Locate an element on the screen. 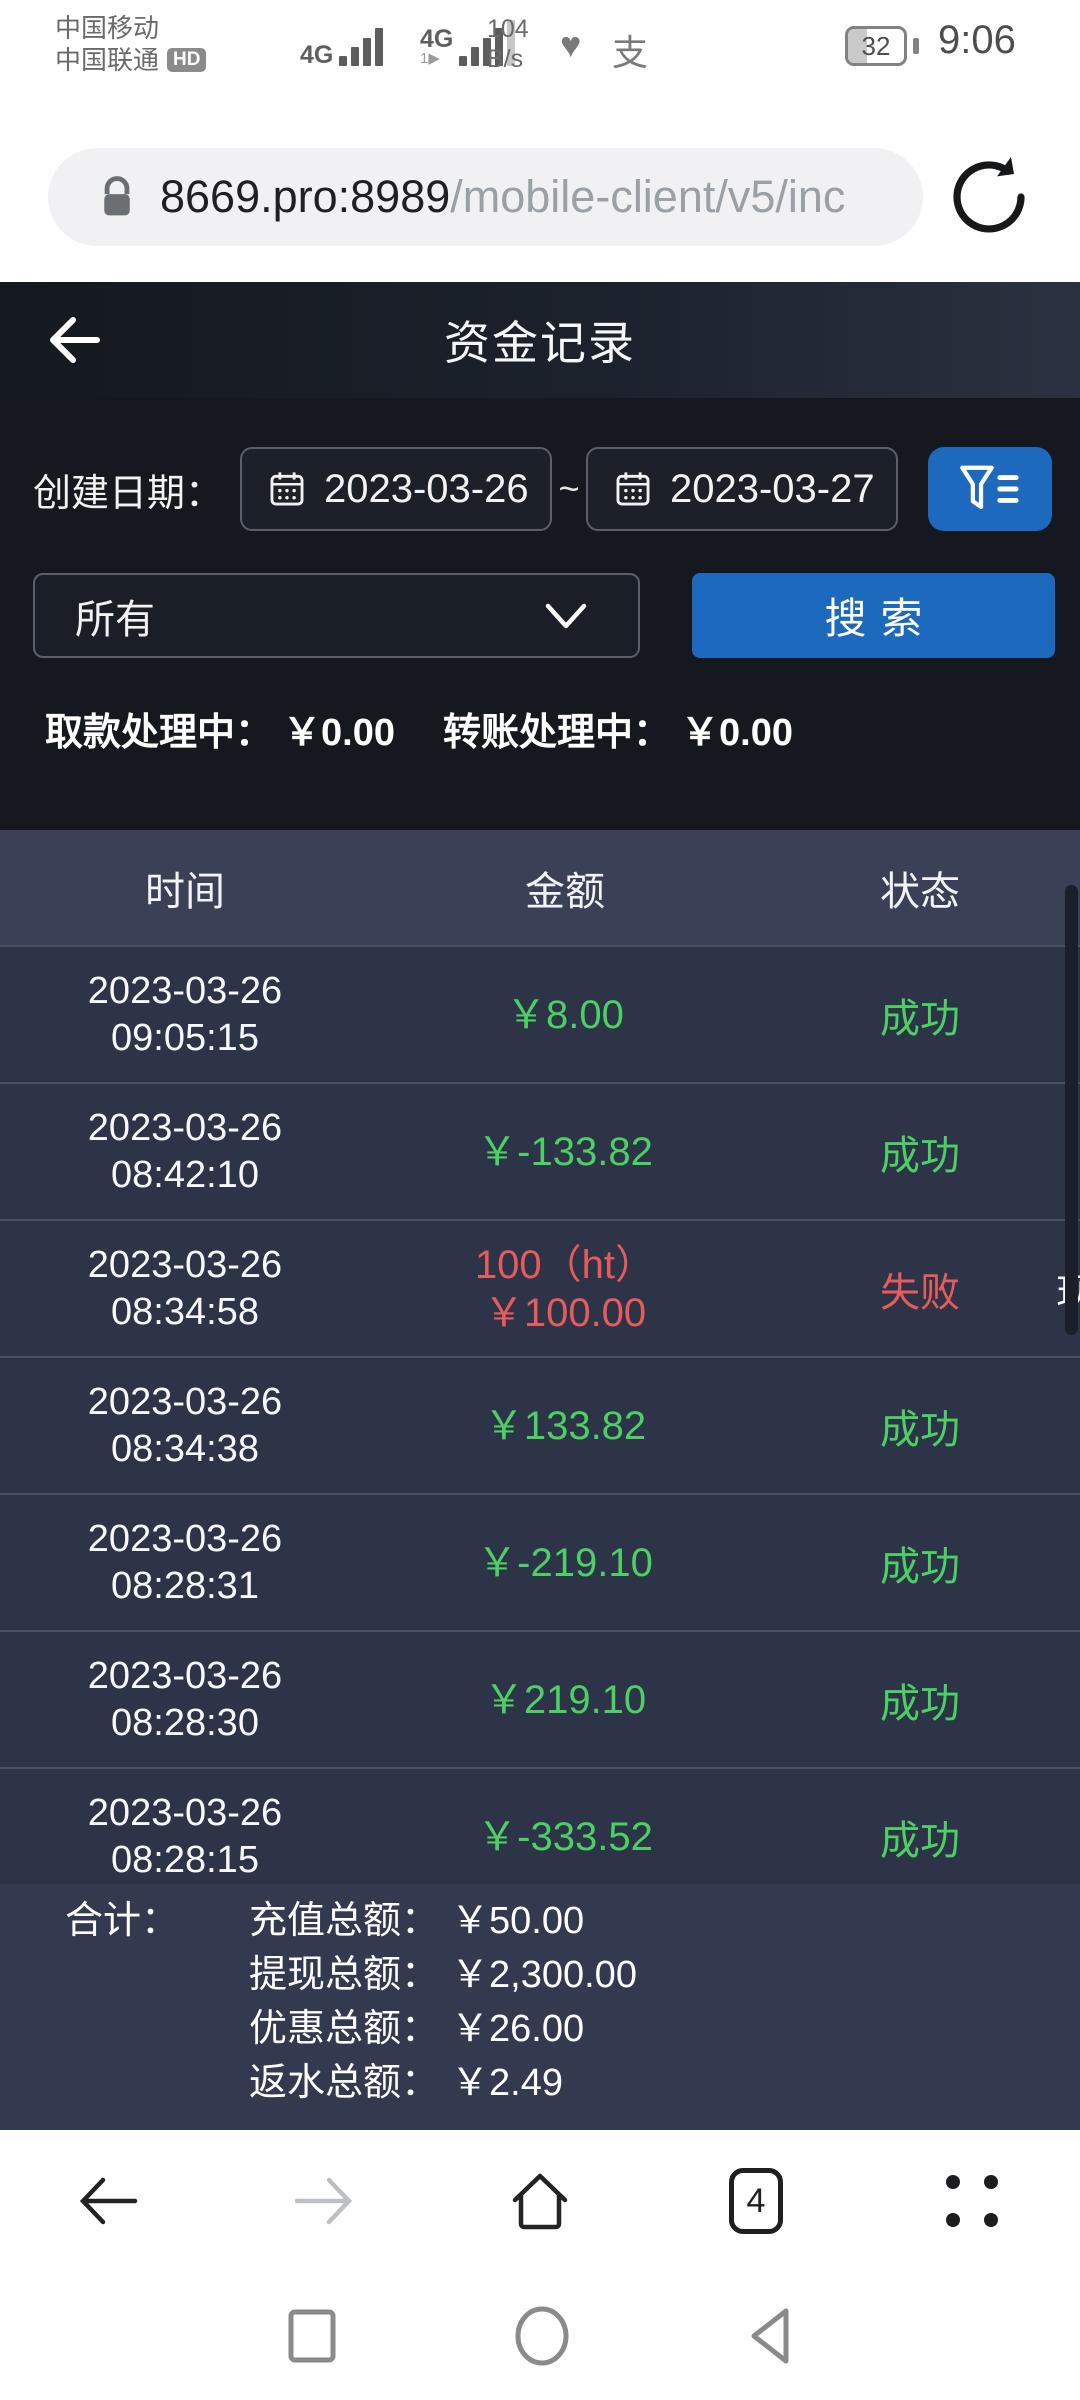 Image resolution: width=1080 pixels, height=2400 pixels. col-header-amount: 金额 is located at coordinates (565, 891).